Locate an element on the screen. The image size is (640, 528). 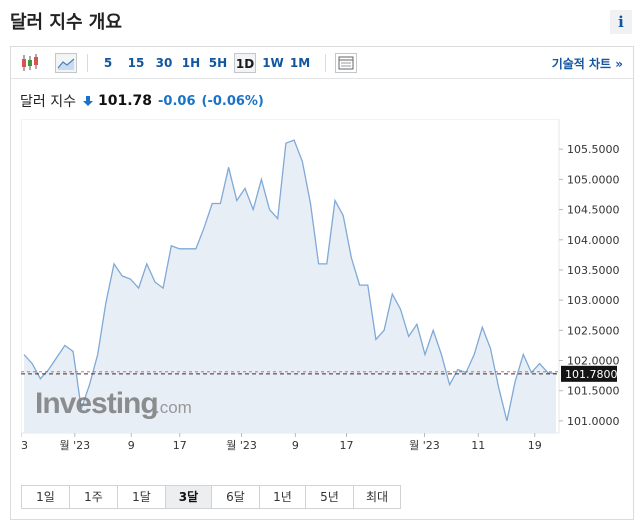
timeframe-15: 15 is located at coordinates (136, 63).